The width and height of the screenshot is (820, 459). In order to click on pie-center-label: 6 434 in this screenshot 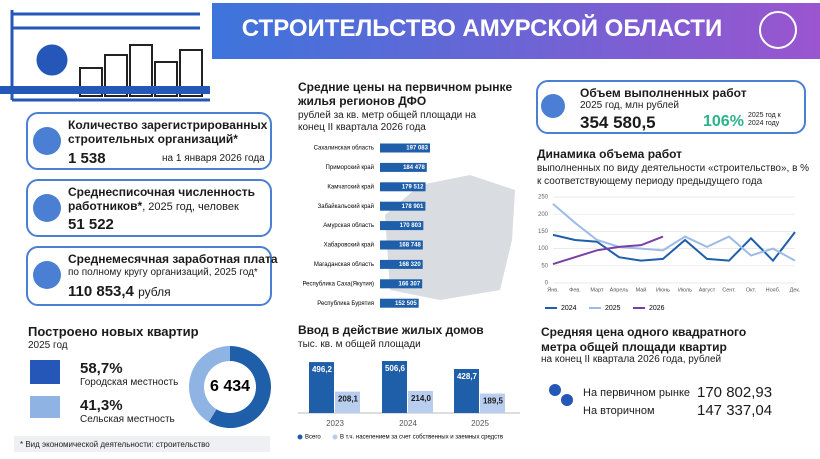, I will do `click(230, 386)`.